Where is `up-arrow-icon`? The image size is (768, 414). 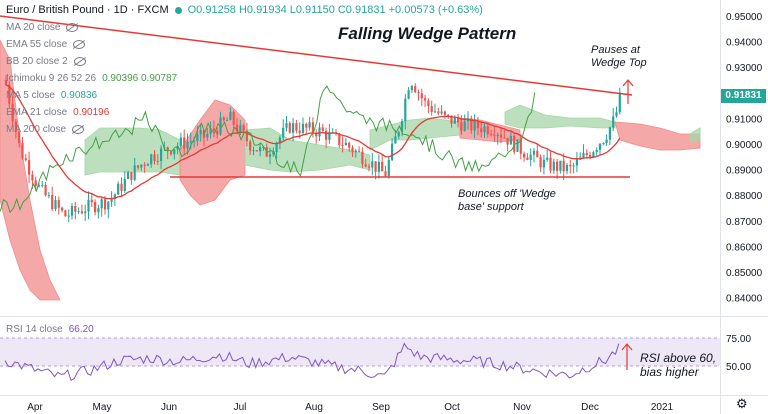 up-arrow-icon is located at coordinates (628, 91).